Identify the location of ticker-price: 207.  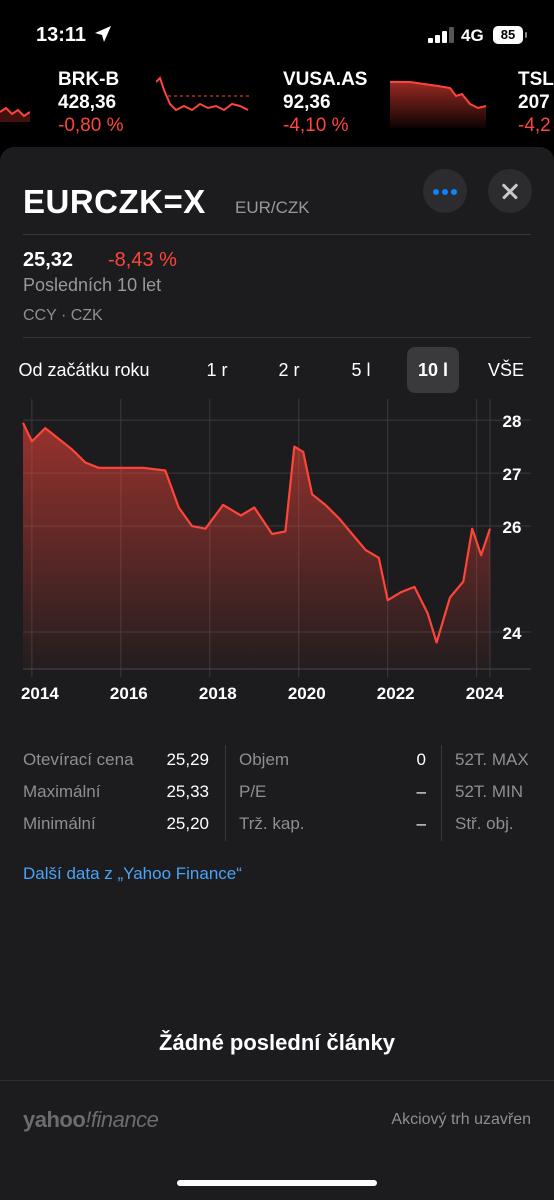
(534, 102).